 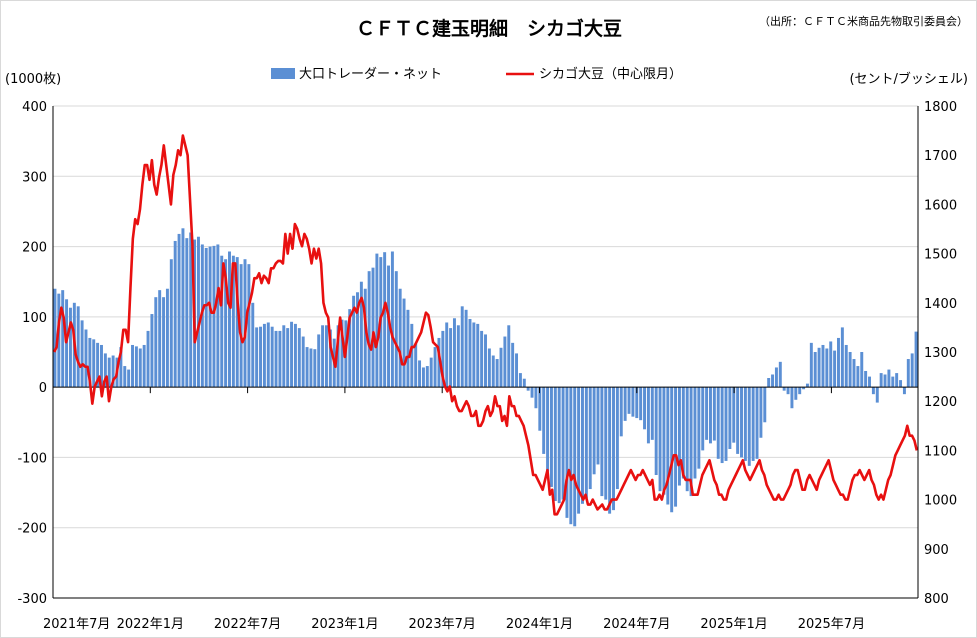 What do you see at coordinates (43, 388) in the screenshot?
I see `y-left-tick-label: 0` at bounding box center [43, 388].